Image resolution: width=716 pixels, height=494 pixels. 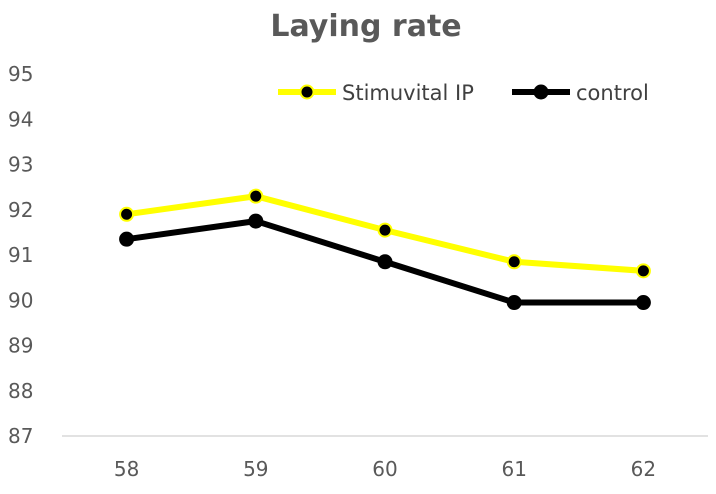 I want to click on y-tick-label: 92, so click(x=20, y=210).